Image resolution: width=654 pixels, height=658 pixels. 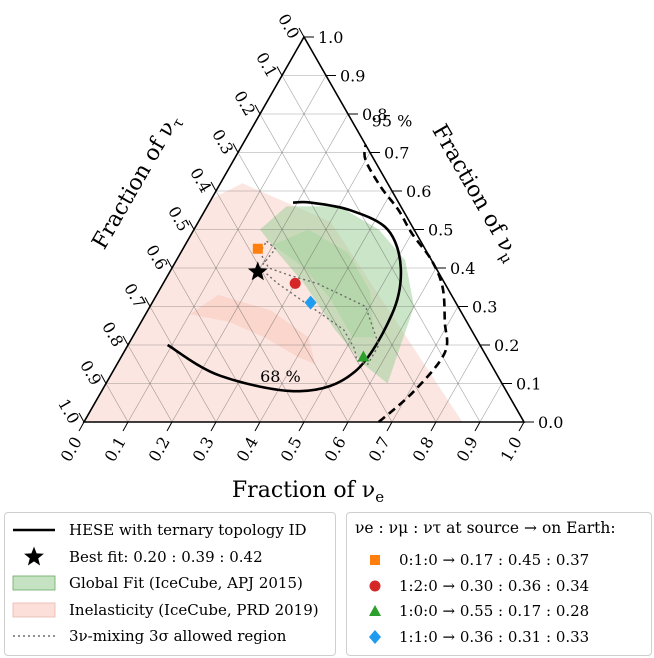 I want to click on global-fit-core-band, so click(x=324, y=283).